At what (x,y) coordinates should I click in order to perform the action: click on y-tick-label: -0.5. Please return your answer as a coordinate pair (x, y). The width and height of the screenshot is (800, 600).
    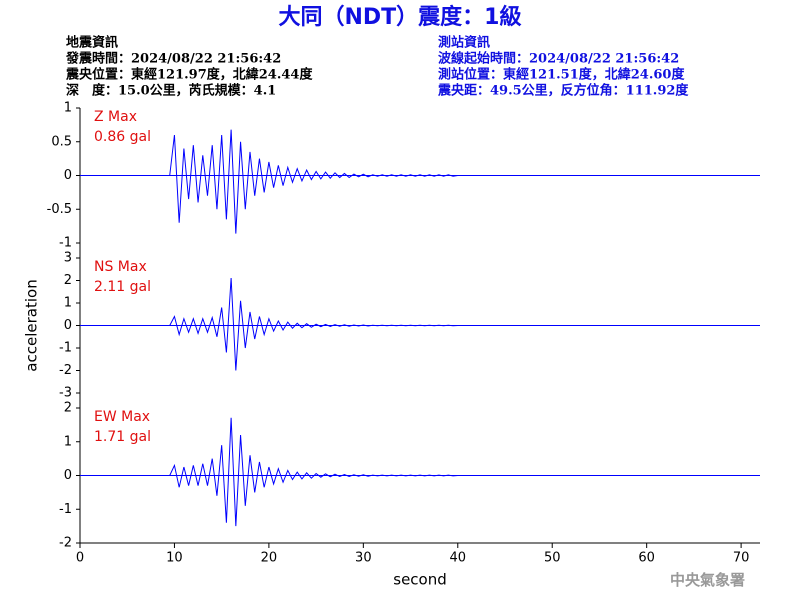
    Looking at the image, I should click on (59, 209).